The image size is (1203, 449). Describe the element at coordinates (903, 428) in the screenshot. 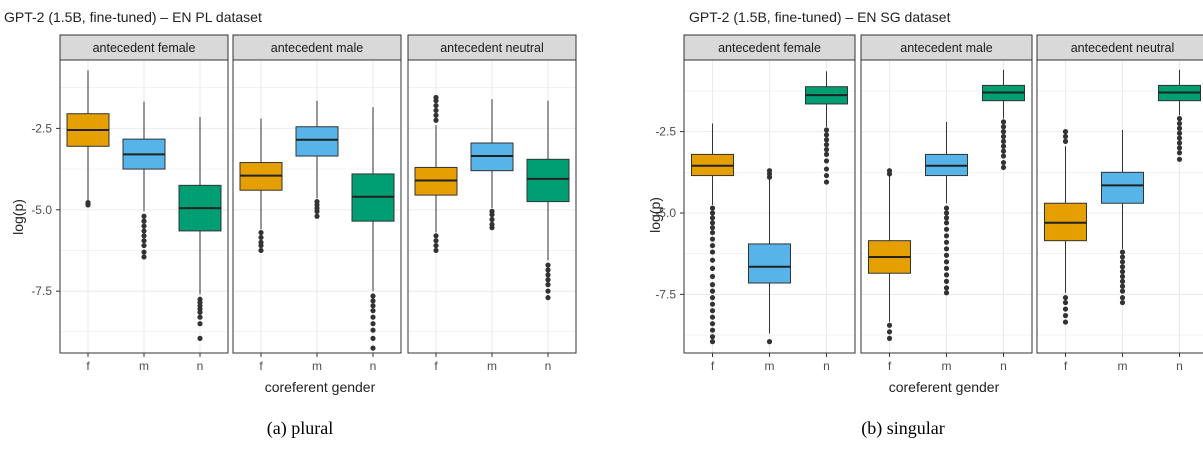

I see `caption-singular: (b) singular` at that location.